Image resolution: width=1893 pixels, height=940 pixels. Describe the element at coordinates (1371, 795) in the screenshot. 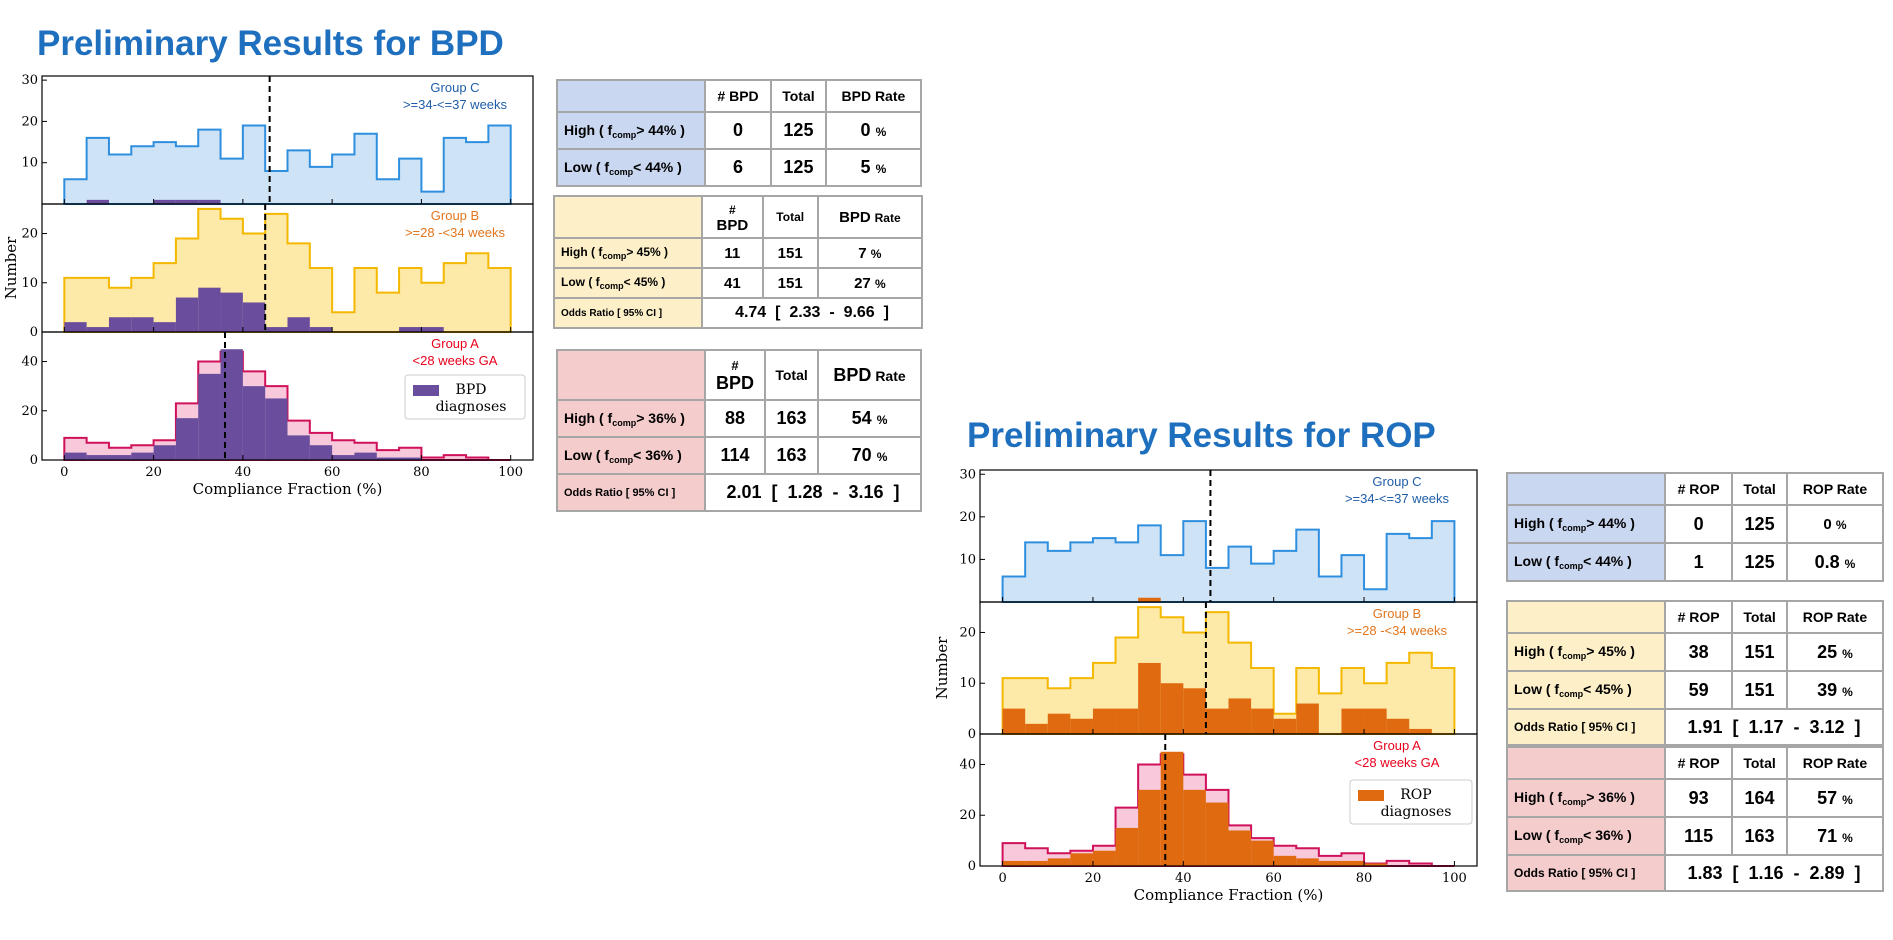

I see `legend-swatch` at that location.